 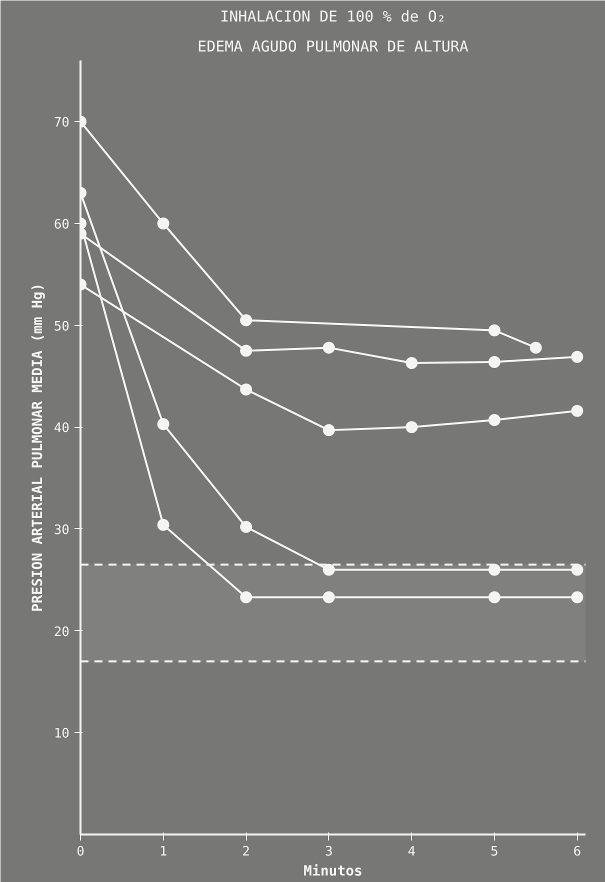 I want to click on x-tick-label: 3, so click(x=328, y=852).